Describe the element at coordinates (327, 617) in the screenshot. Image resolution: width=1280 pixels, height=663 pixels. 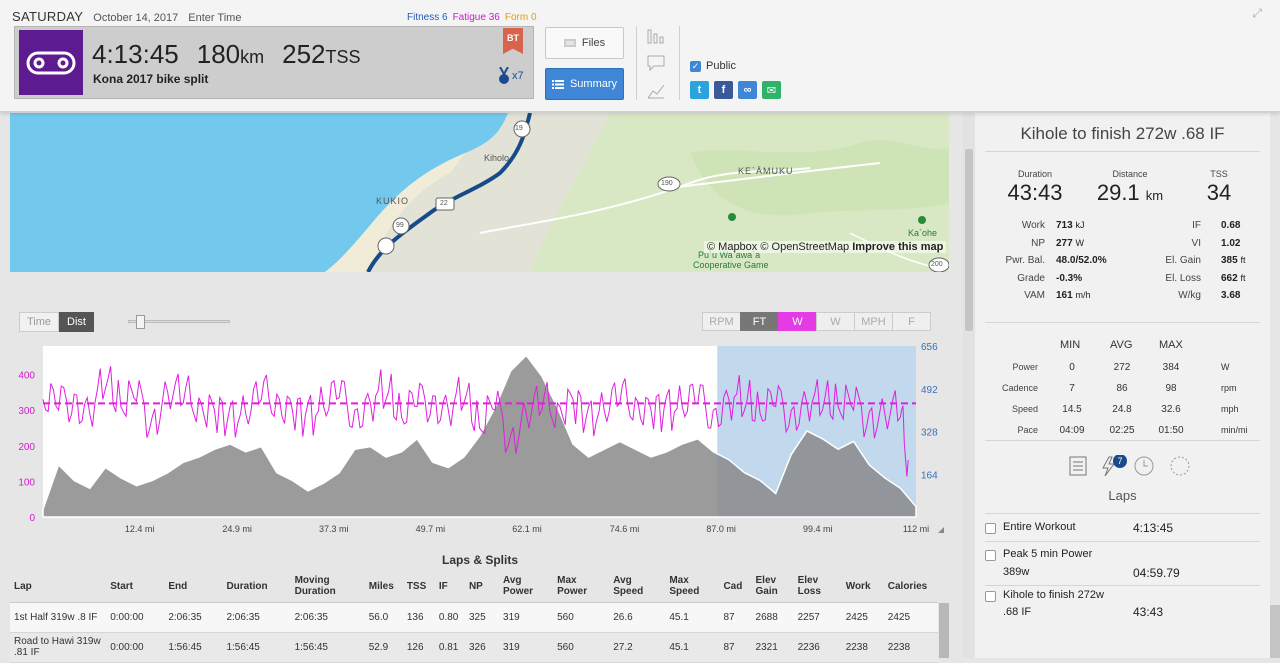
I see `table-cell: 2:06:35` at that location.